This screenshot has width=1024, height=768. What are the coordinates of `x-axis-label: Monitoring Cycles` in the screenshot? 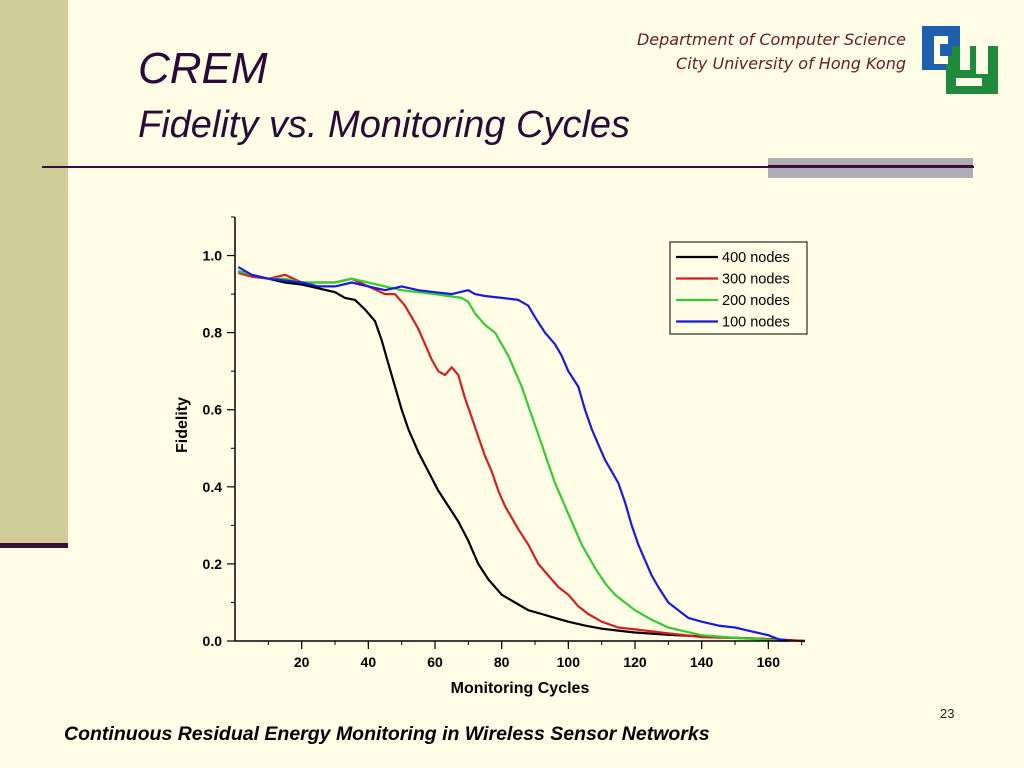 It's located at (520, 688).